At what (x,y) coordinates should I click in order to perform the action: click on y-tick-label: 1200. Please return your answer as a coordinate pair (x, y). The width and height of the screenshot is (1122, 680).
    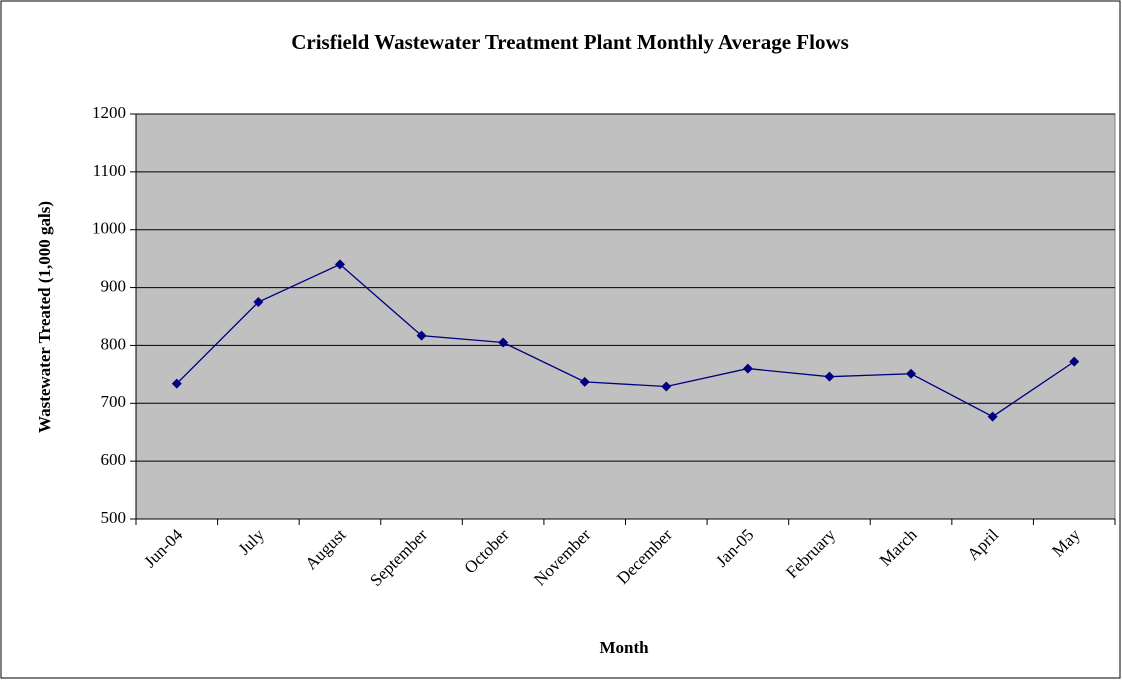
    Looking at the image, I should click on (109, 112).